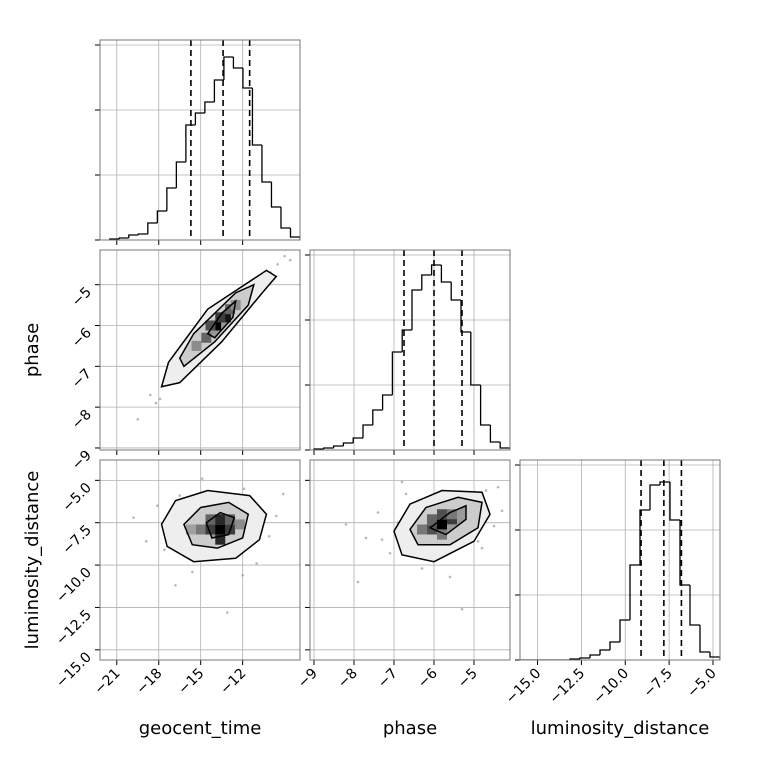 The image size is (760, 760). I want to click on panel, so click(198, 142).